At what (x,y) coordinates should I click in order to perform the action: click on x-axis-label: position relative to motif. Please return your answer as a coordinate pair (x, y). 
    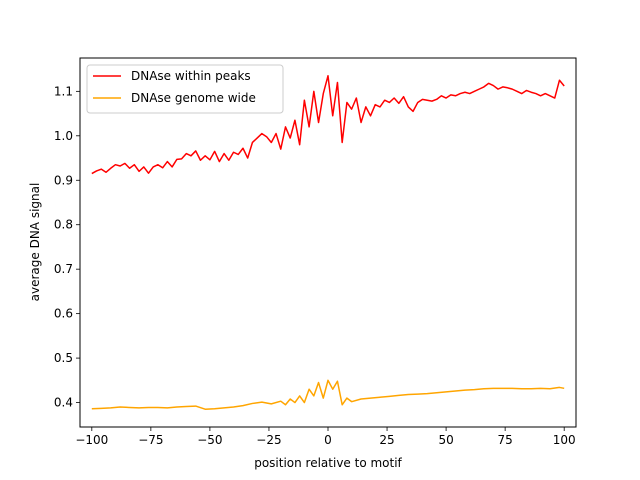
    Looking at the image, I should click on (328, 463).